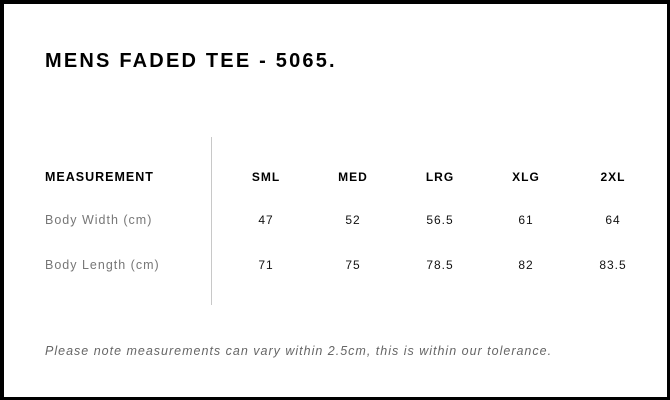 The image size is (670, 400). I want to click on table-cell: 52, so click(353, 220).